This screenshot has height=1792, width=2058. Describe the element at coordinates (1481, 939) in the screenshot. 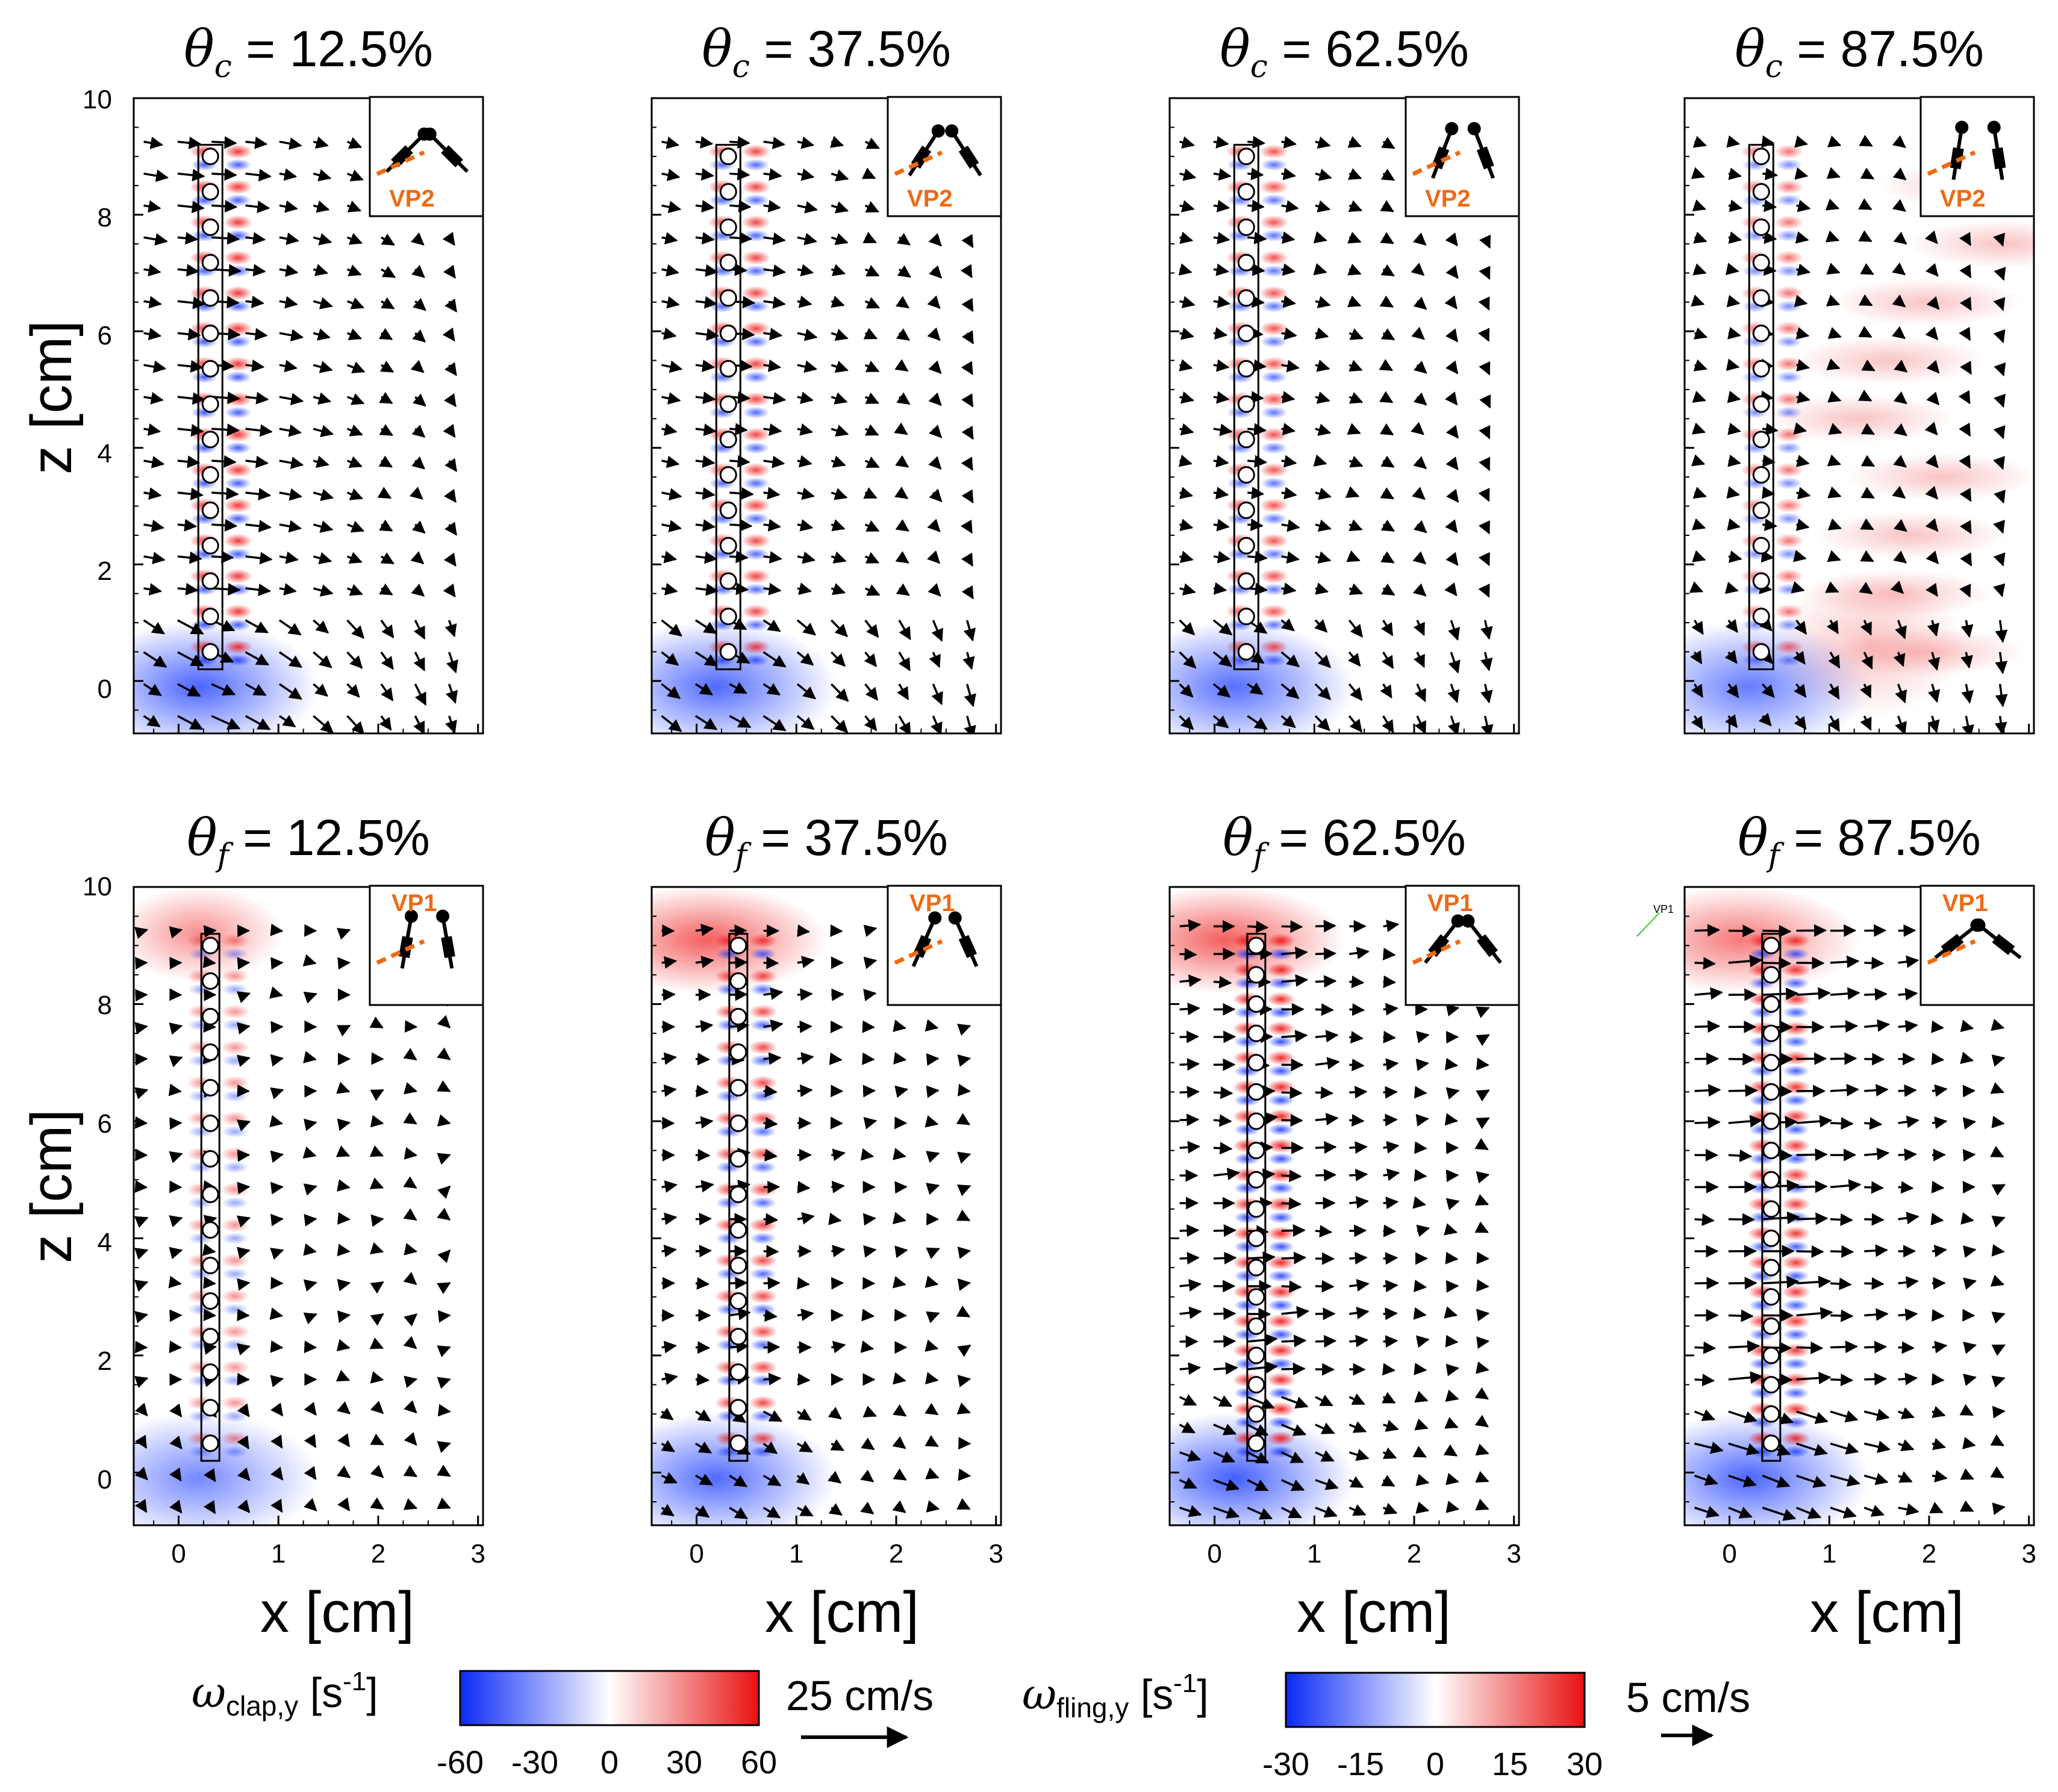

I see `wing-glyph-icon` at that location.